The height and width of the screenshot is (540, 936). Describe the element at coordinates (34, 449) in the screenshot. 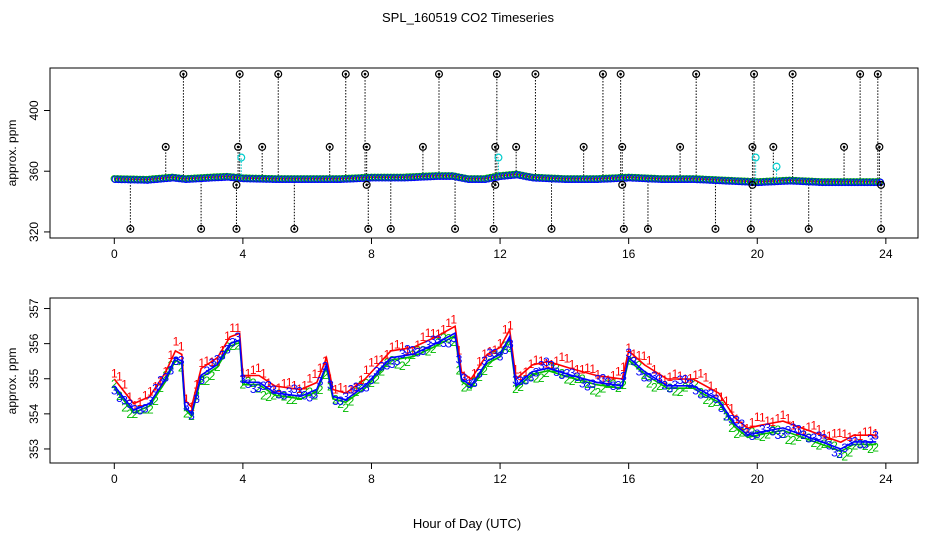

I see `bottom-y-tick-label: 353` at that location.